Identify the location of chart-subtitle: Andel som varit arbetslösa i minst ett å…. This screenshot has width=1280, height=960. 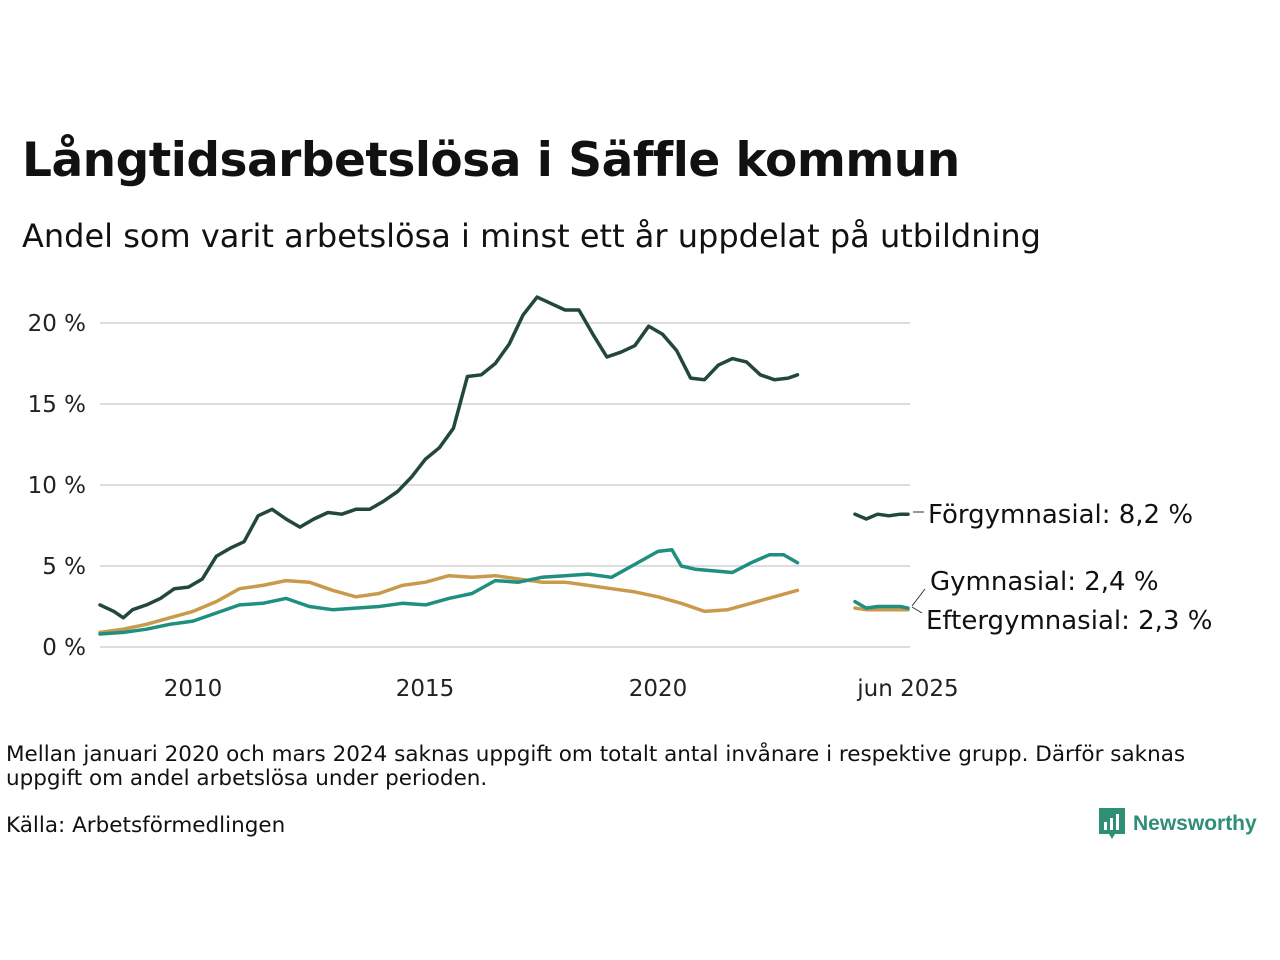
(531, 236).